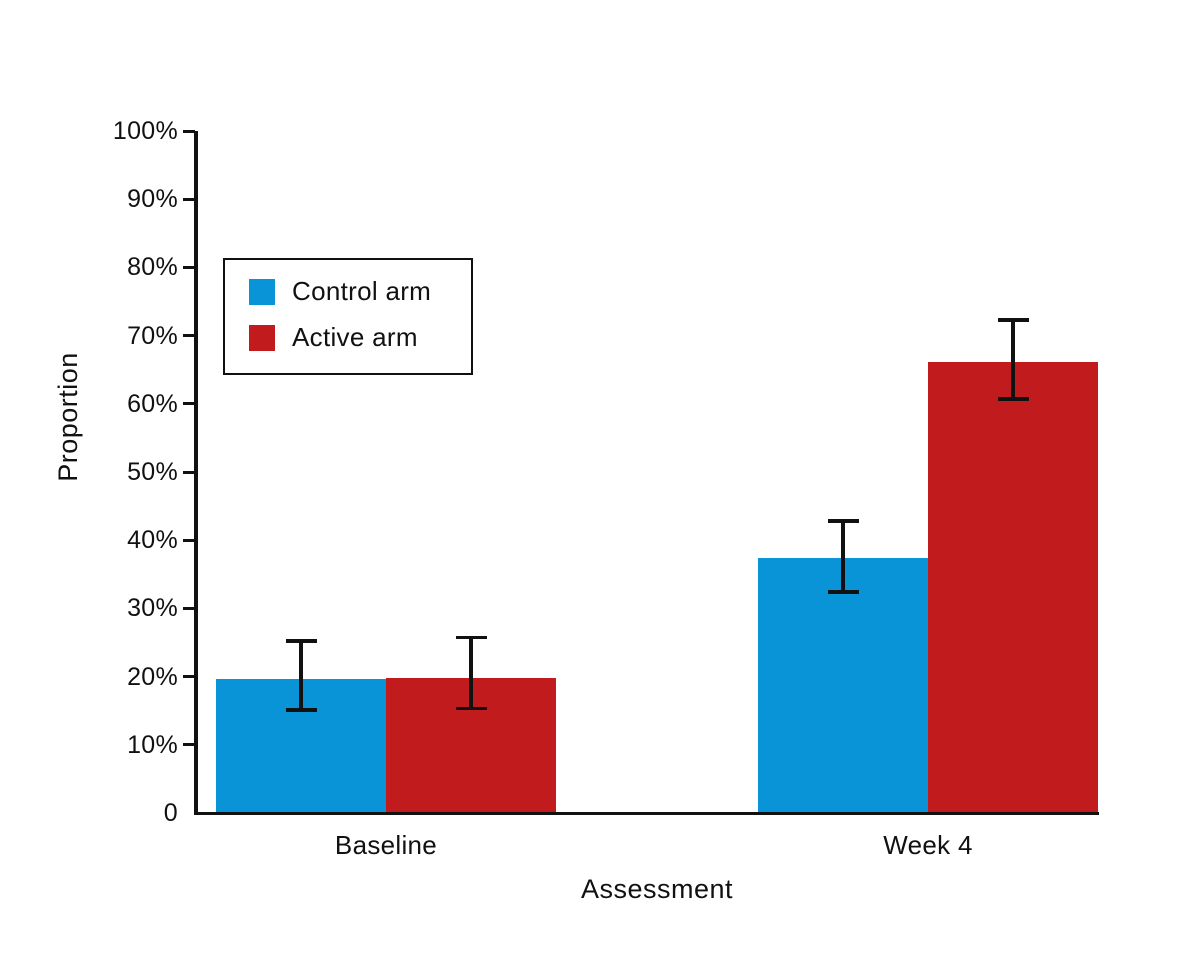  I want to click on x-axis-title: Assessment, so click(657, 889).